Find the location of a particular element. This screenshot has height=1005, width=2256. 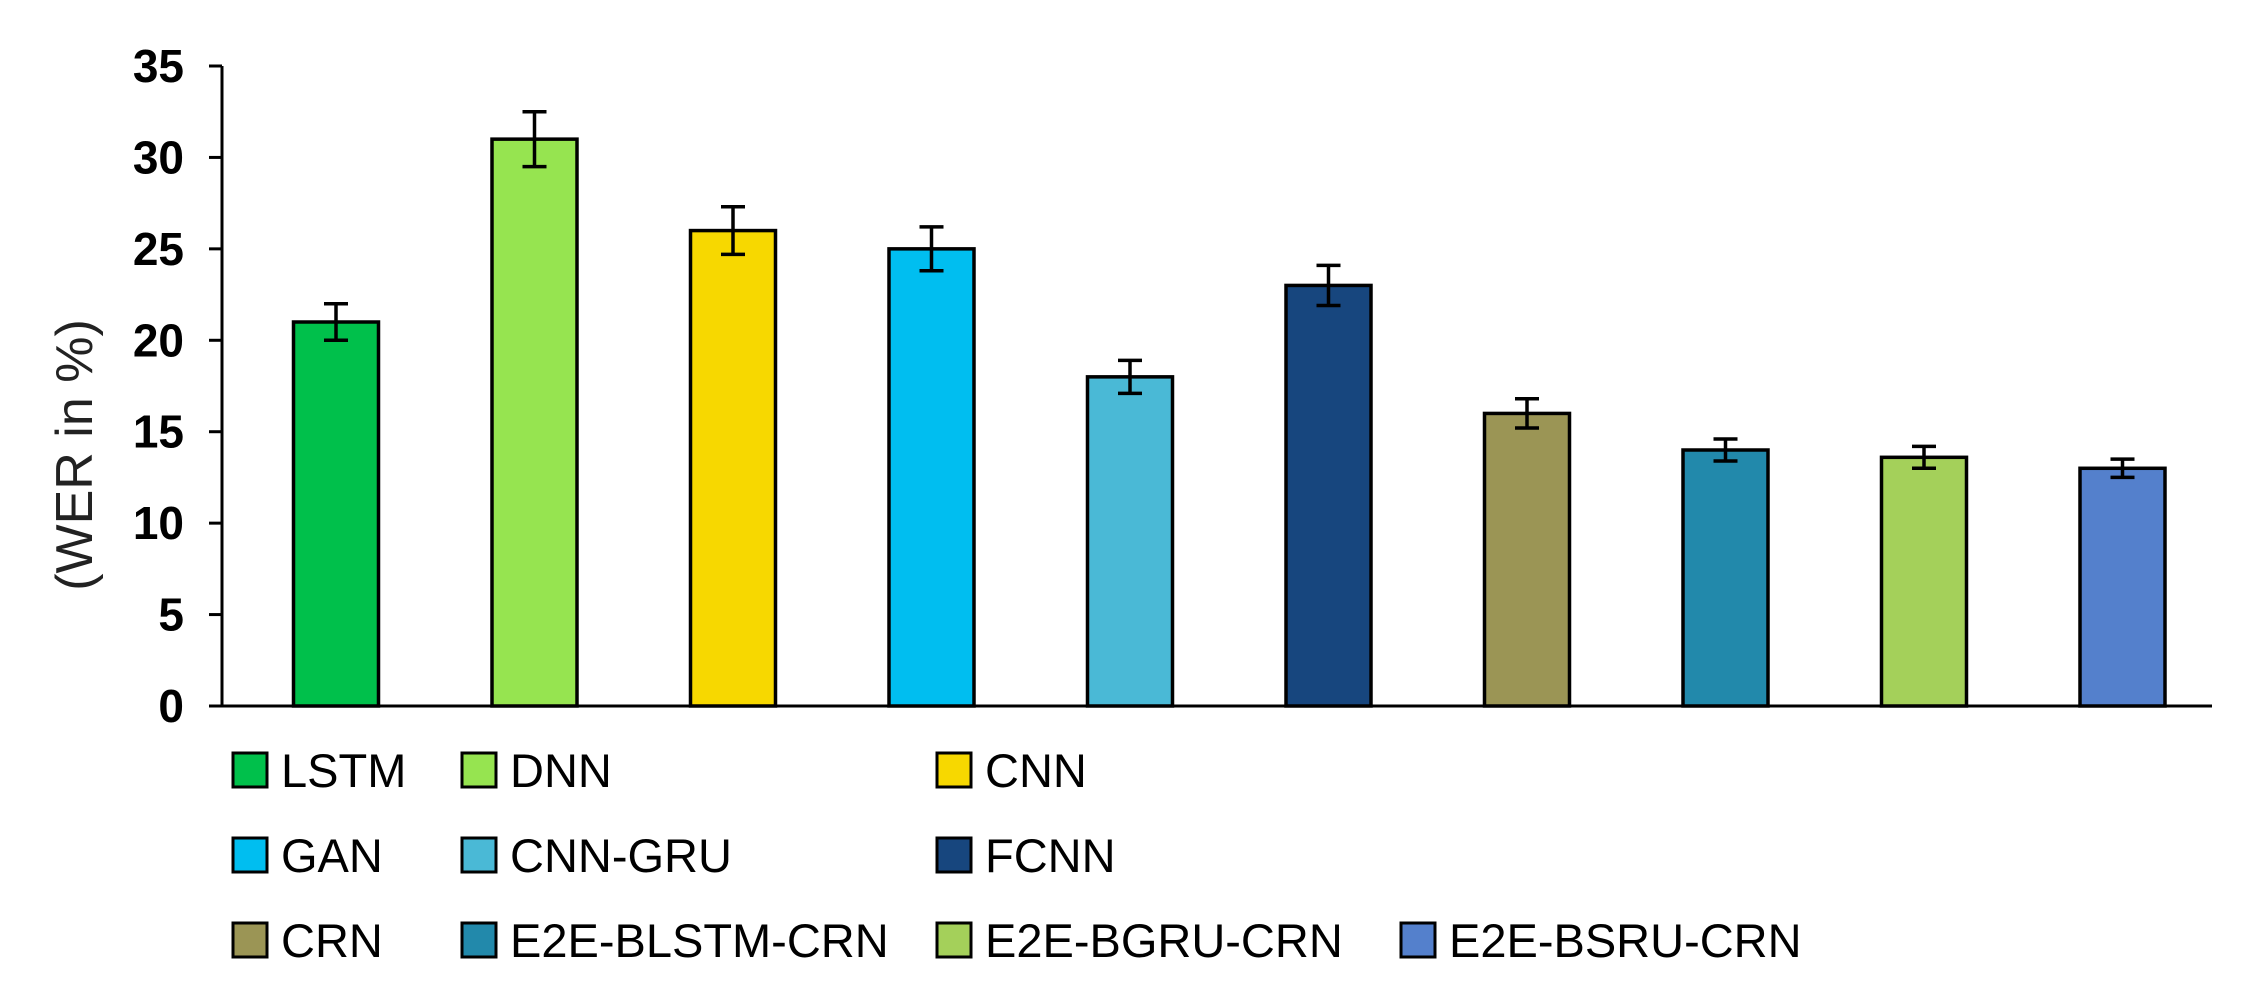

bar-cnn is located at coordinates (733, 468).